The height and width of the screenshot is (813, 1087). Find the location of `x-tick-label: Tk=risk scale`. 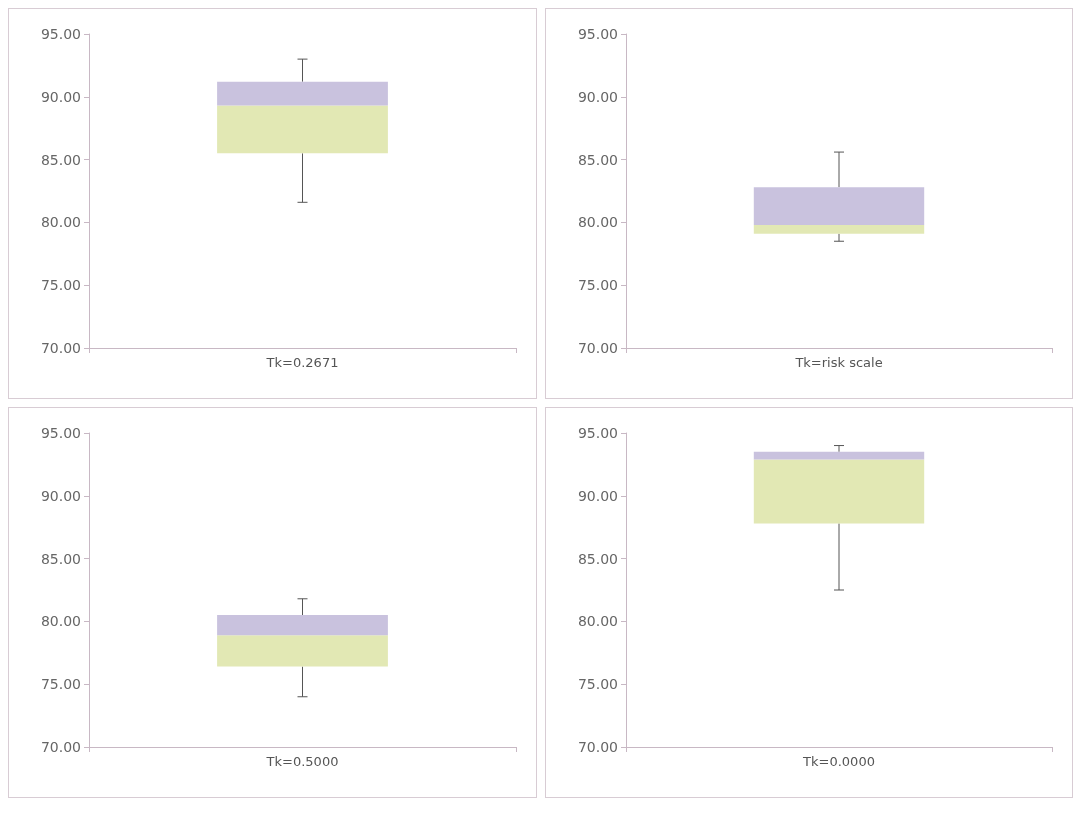

x-tick-label: Tk=risk scale is located at coordinates (838, 362).